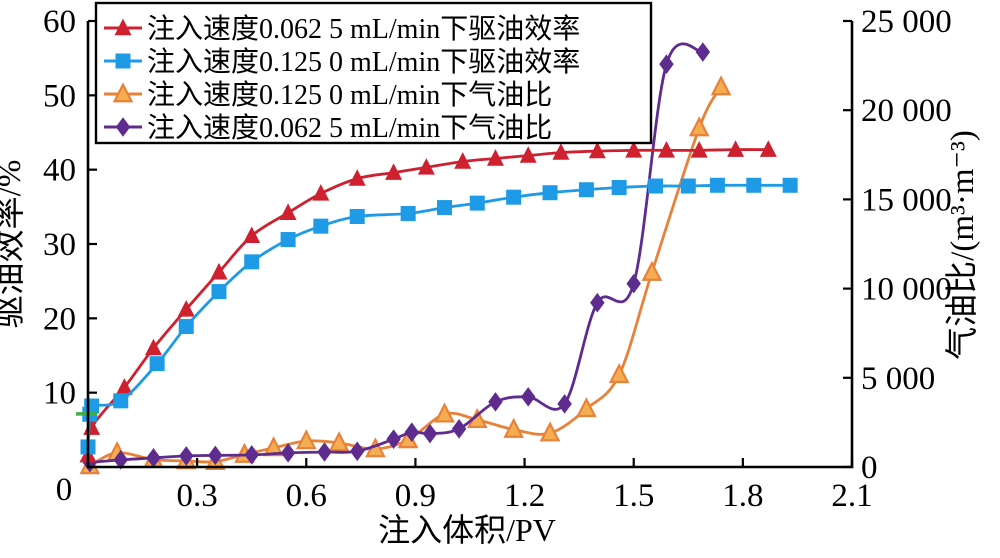  Describe the element at coordinates (59, 394) in the screenshot. I see `y-left-tick-label: 10` at that location.